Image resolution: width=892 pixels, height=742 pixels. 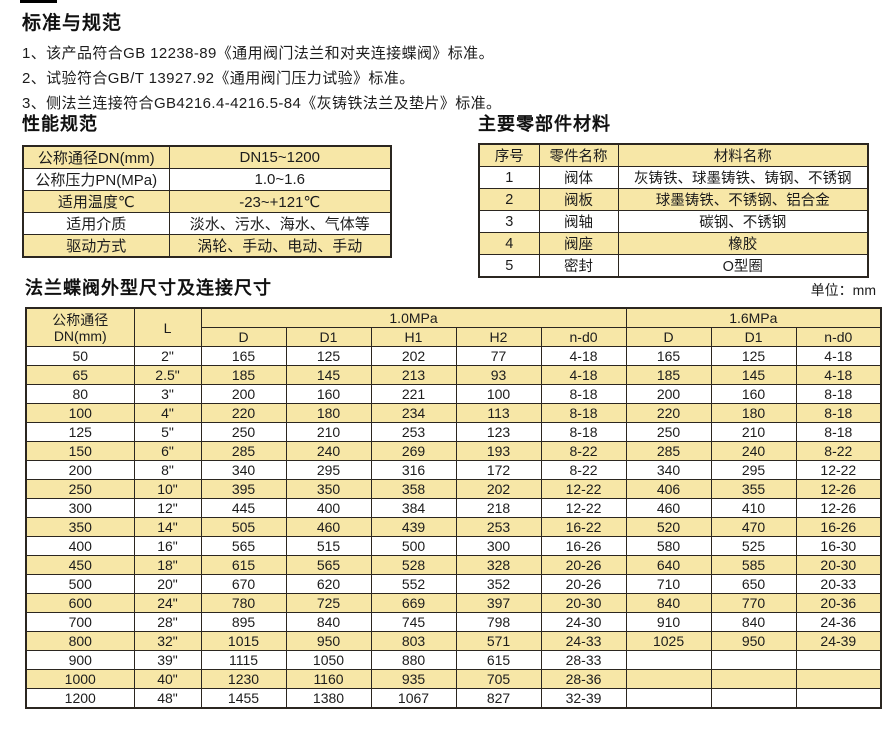 I want to click on table-cell: 615, so click(x=243, y=565).